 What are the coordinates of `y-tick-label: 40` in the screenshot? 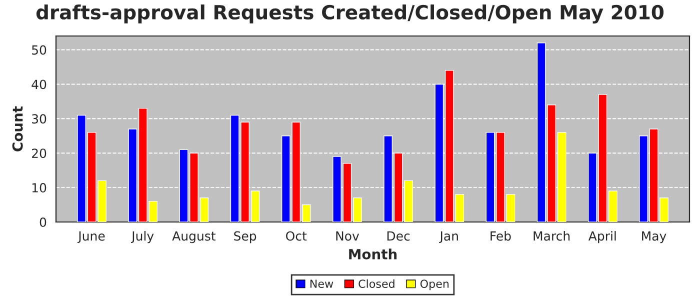 It's located at (39, 85).